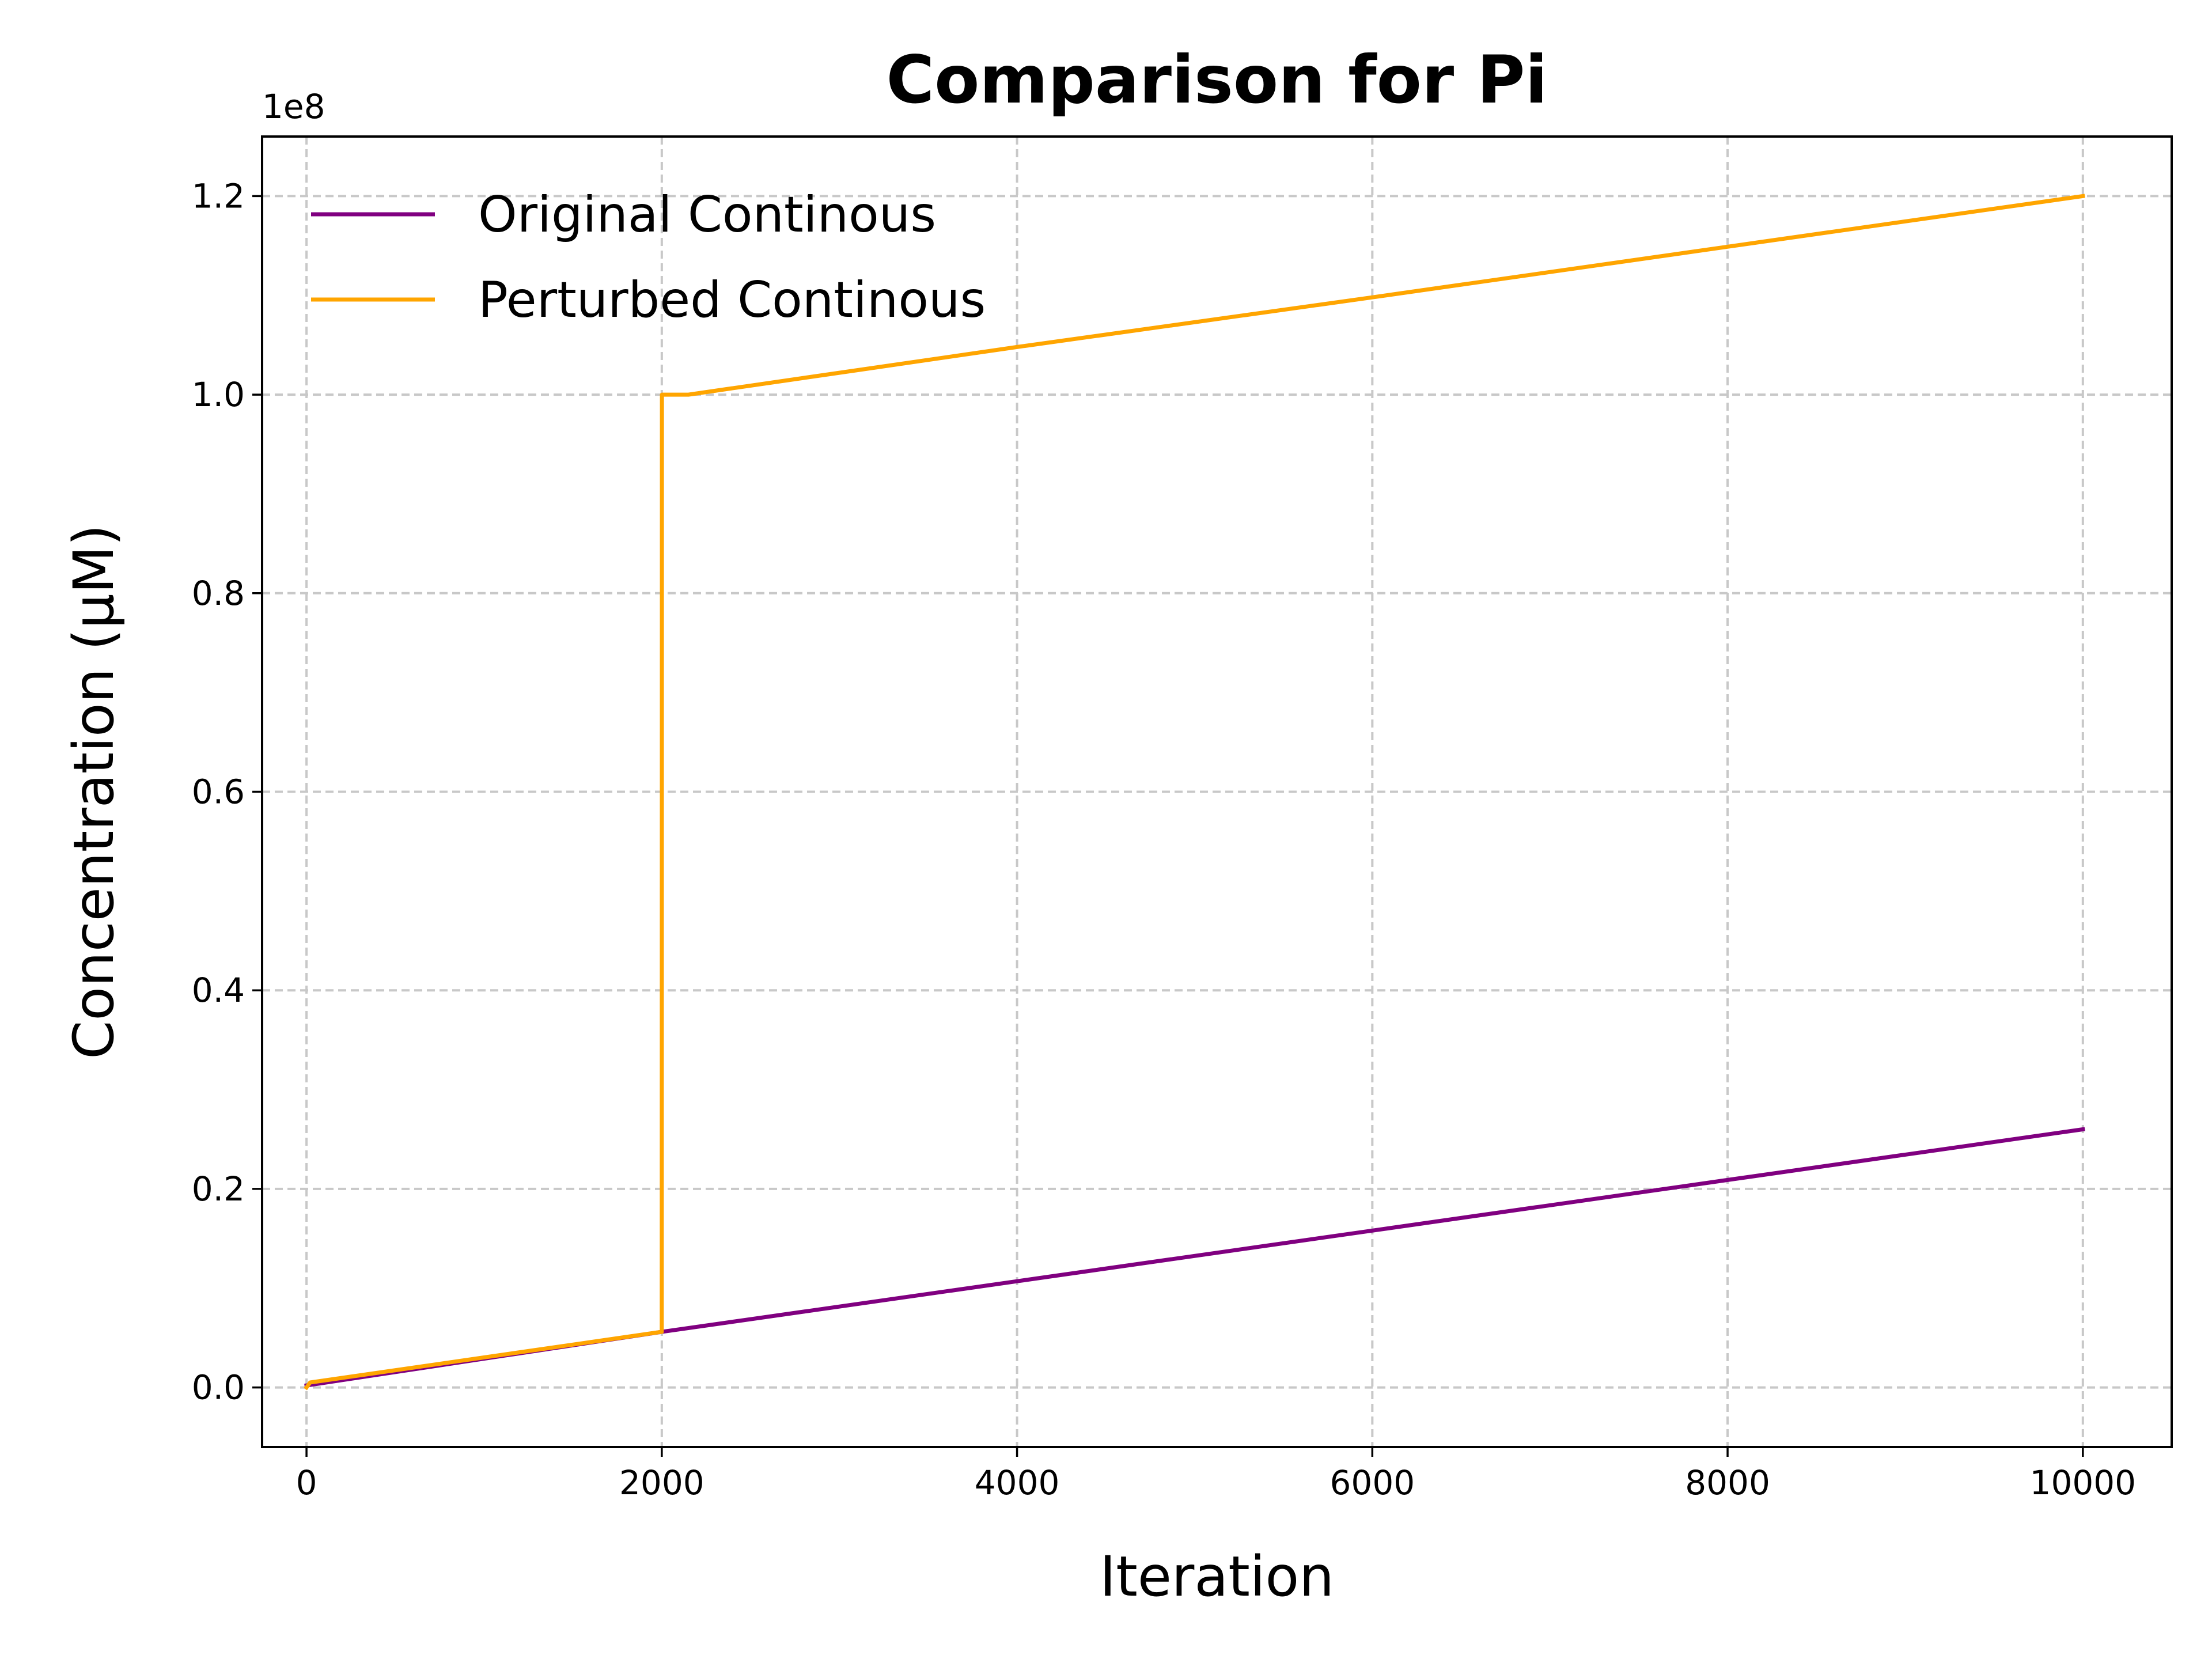 Image resolution: width=2212 pixels, height=1659 pixels. I want to click on x-tick-label: 6000, so click(1372, 1482).